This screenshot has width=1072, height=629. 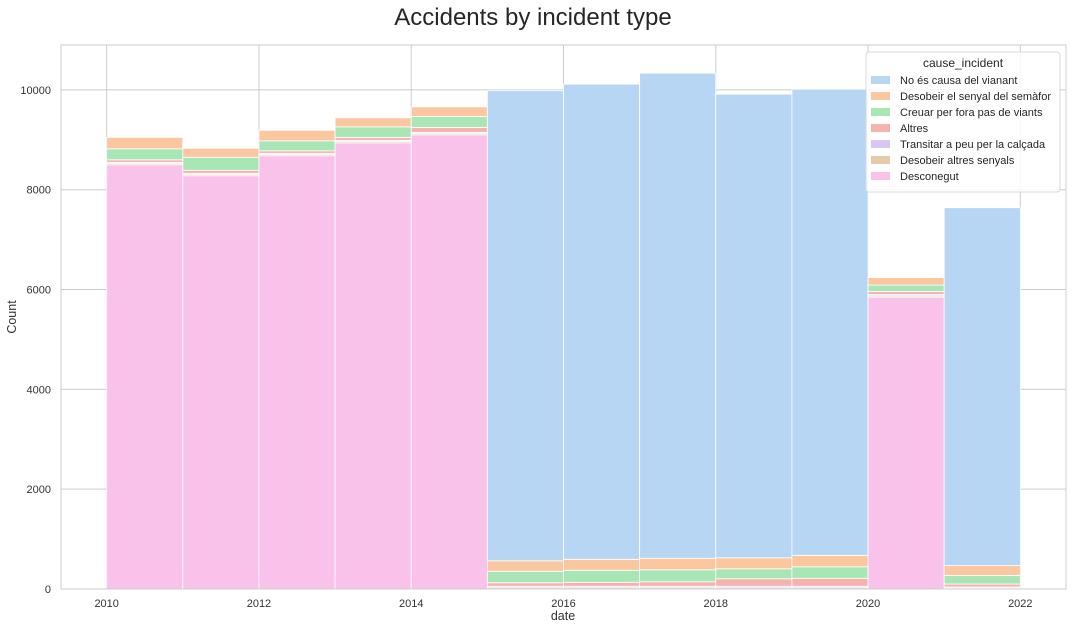 I want to click on x-tick-label: 2020, so click(x=868, y=604).